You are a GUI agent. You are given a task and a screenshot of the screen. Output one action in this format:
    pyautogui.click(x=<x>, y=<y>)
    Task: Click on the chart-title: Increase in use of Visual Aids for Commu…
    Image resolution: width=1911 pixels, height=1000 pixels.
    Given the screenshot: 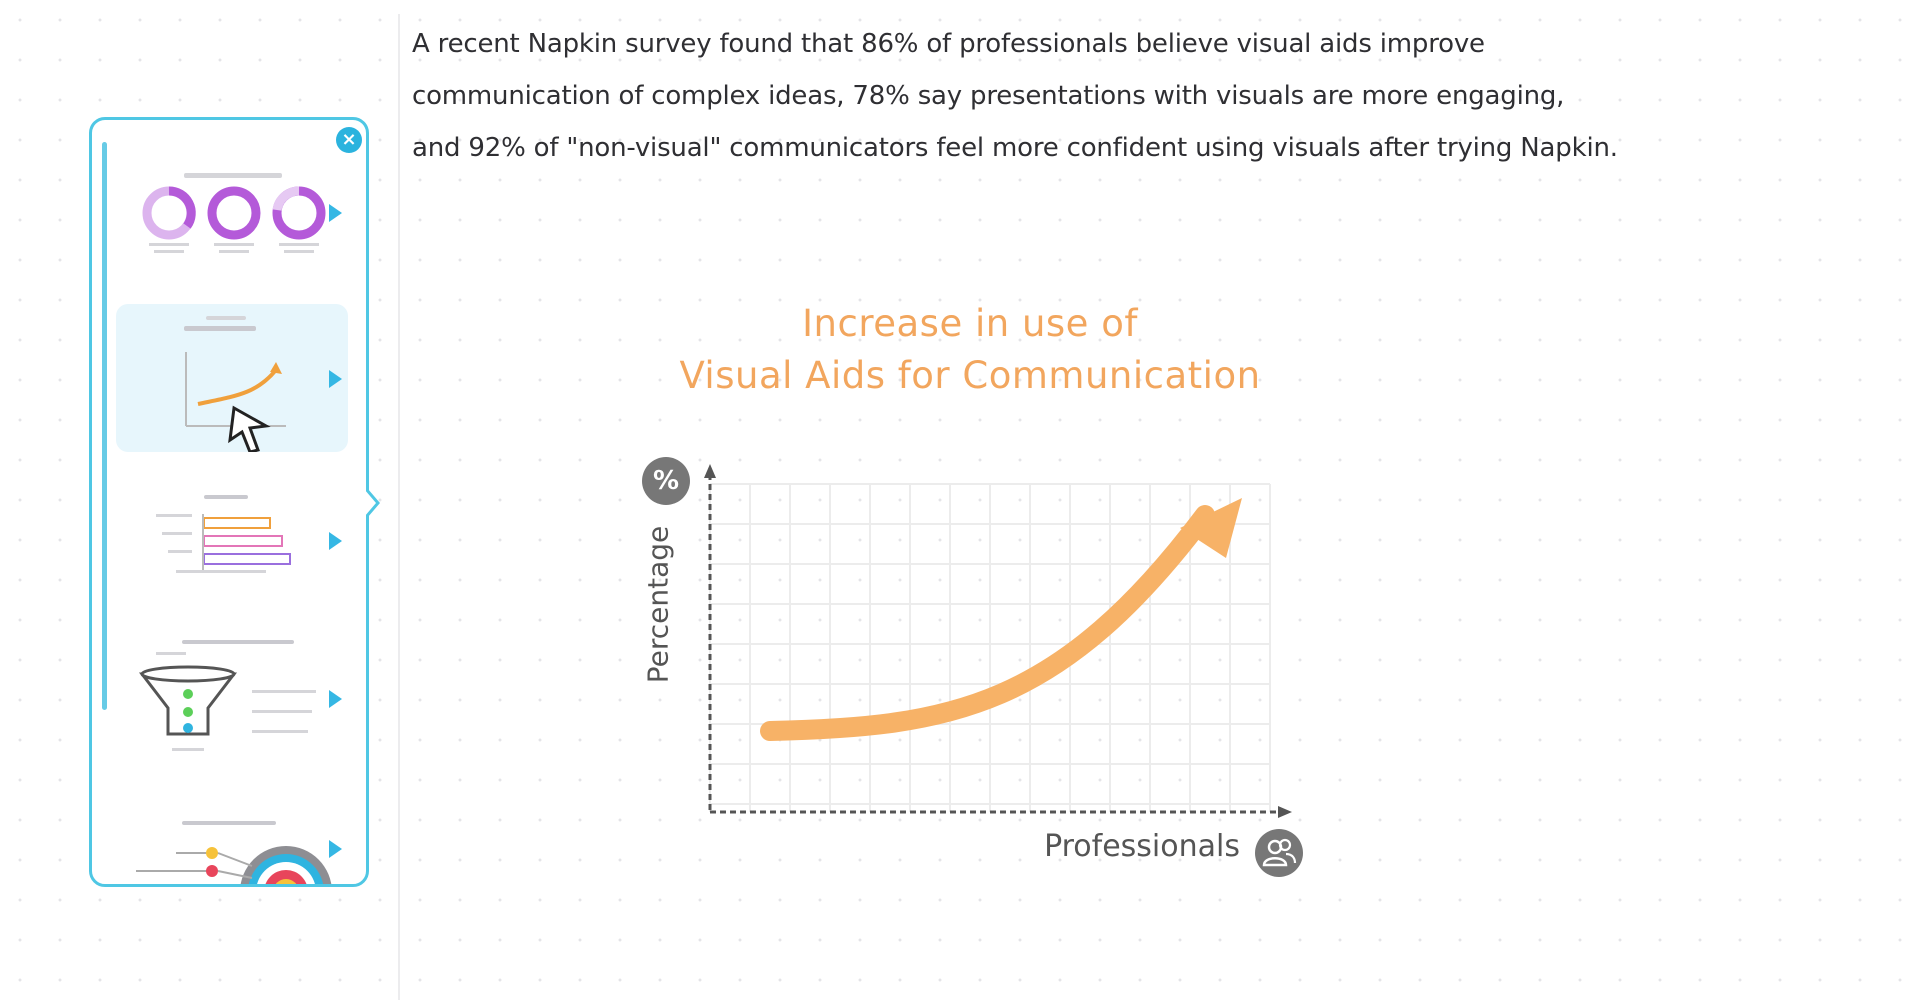 What is the action you would take?
    pyautogui.click(x=970, y=350)
    